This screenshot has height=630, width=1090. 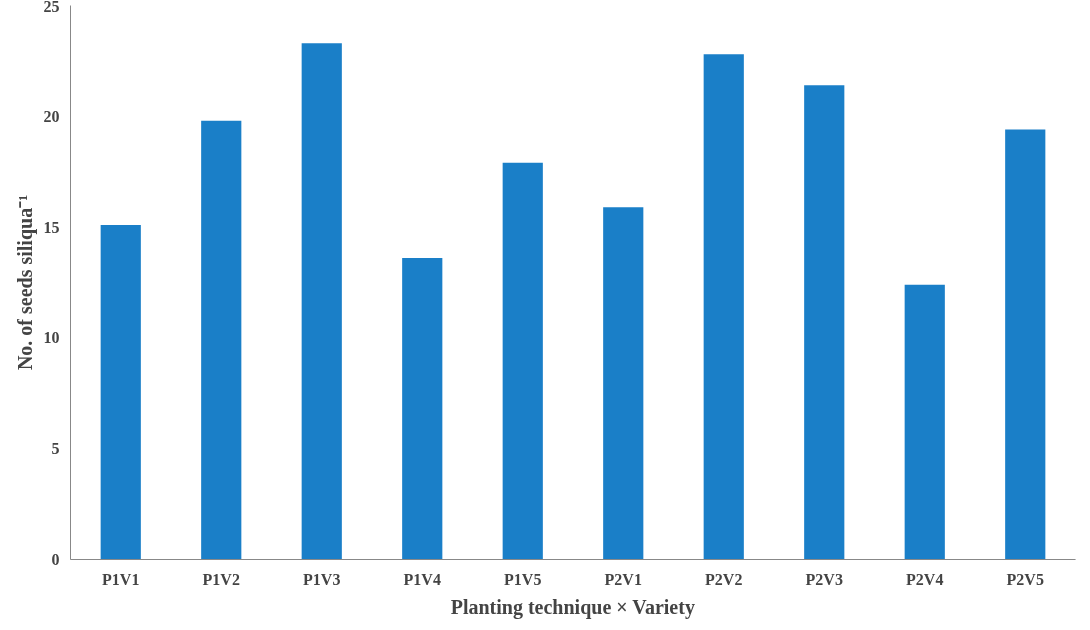 What do you see at coordinates (221, 579) in the screenshot?
I see `x-tick-label: P1V2` at bounding box center [221, 579].